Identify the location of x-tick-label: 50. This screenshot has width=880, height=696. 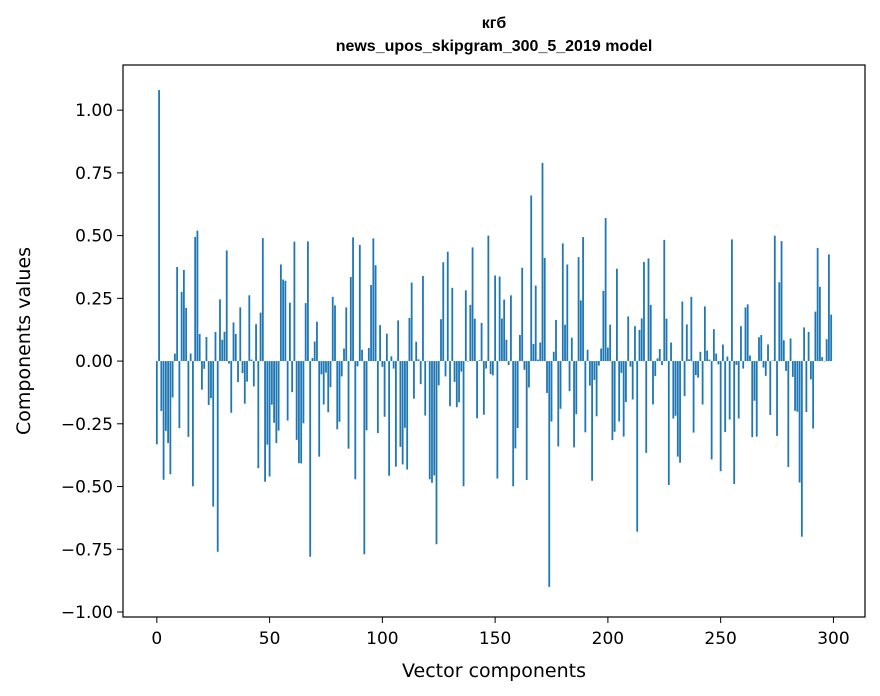
(270, 639).